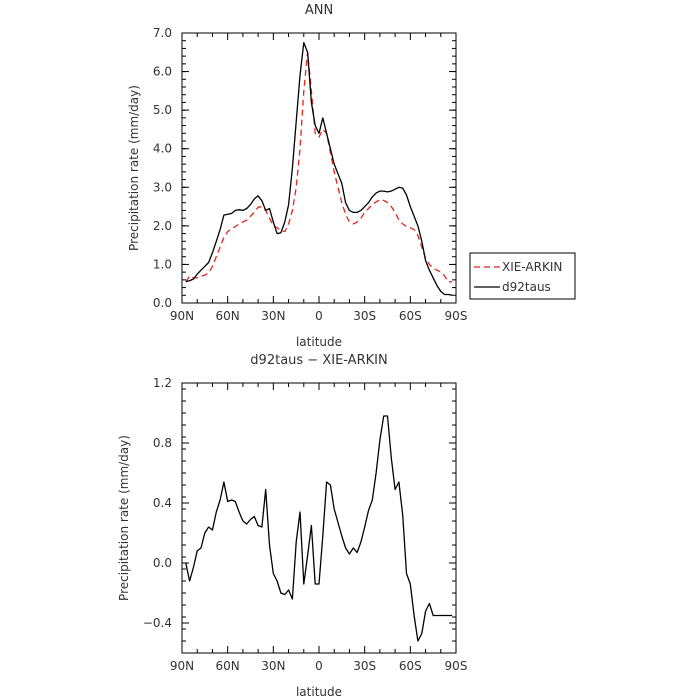 Image resolution: width=700 pixels, height=700 pixels. Describe the element at coordinates (162, 443) in the screenshot. I see `y-tick-label: 0.8` at that location.